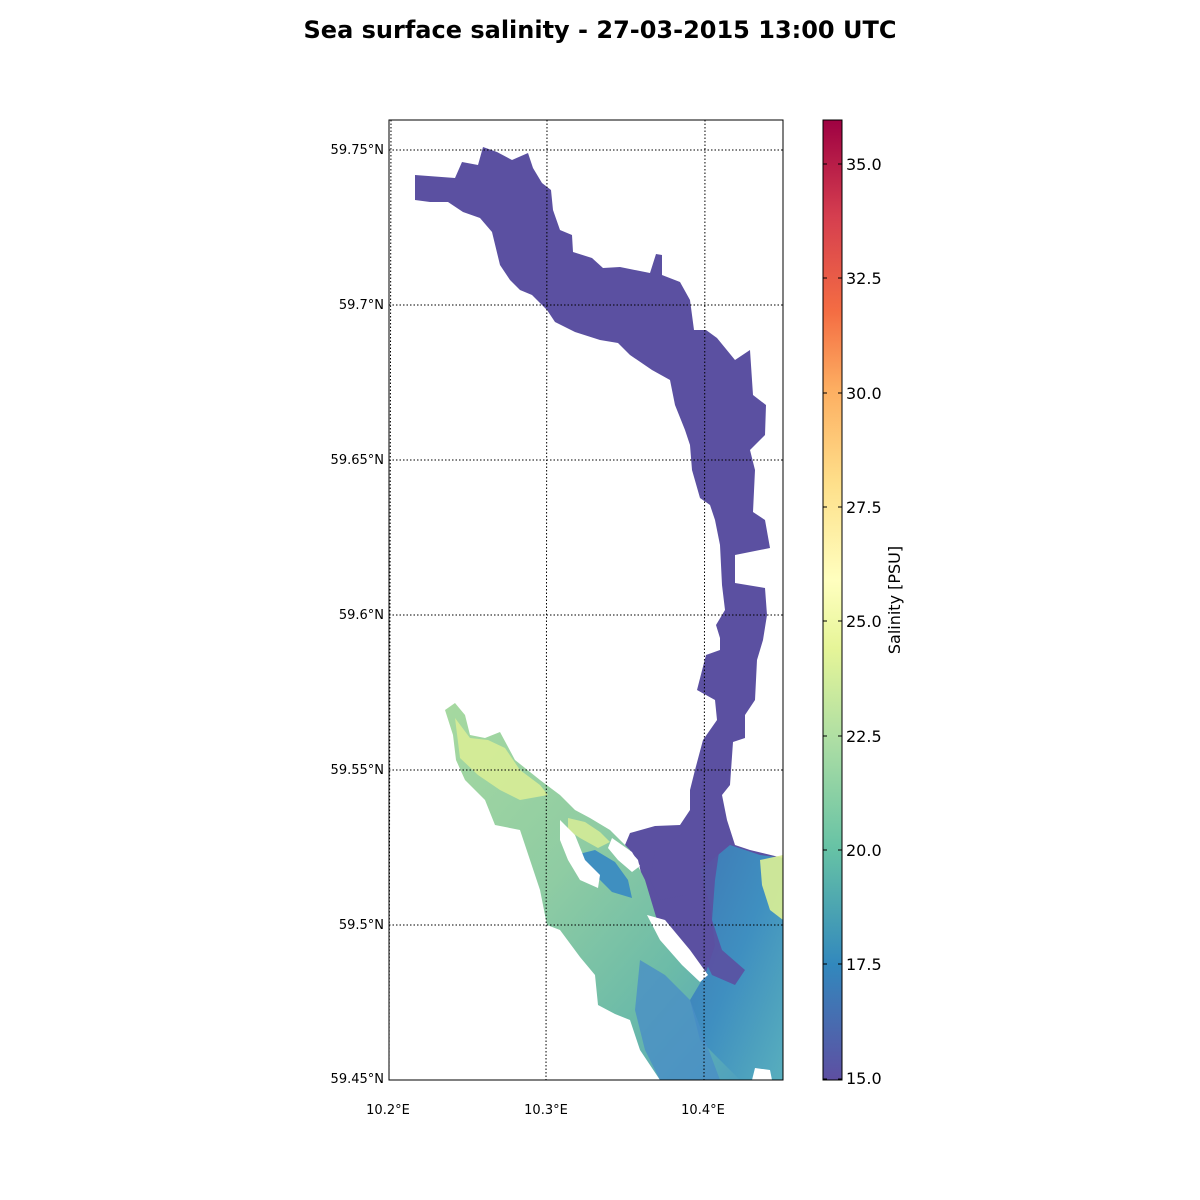 The image size is (1200, 1200). I want to click on lat-label: 59.6°N, so click(361, 615).